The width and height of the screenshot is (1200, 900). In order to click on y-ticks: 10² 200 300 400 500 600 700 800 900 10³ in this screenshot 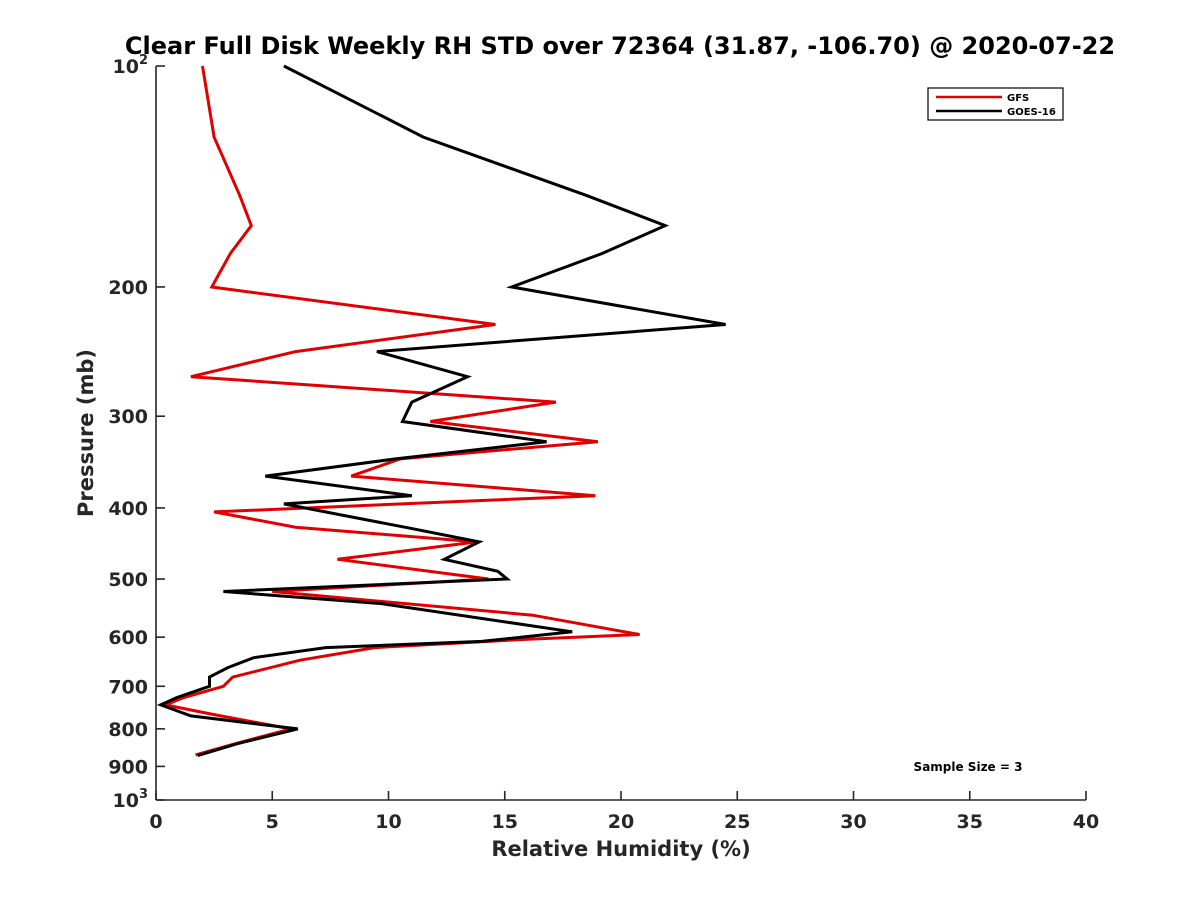, I will do `click(136, 432)`.